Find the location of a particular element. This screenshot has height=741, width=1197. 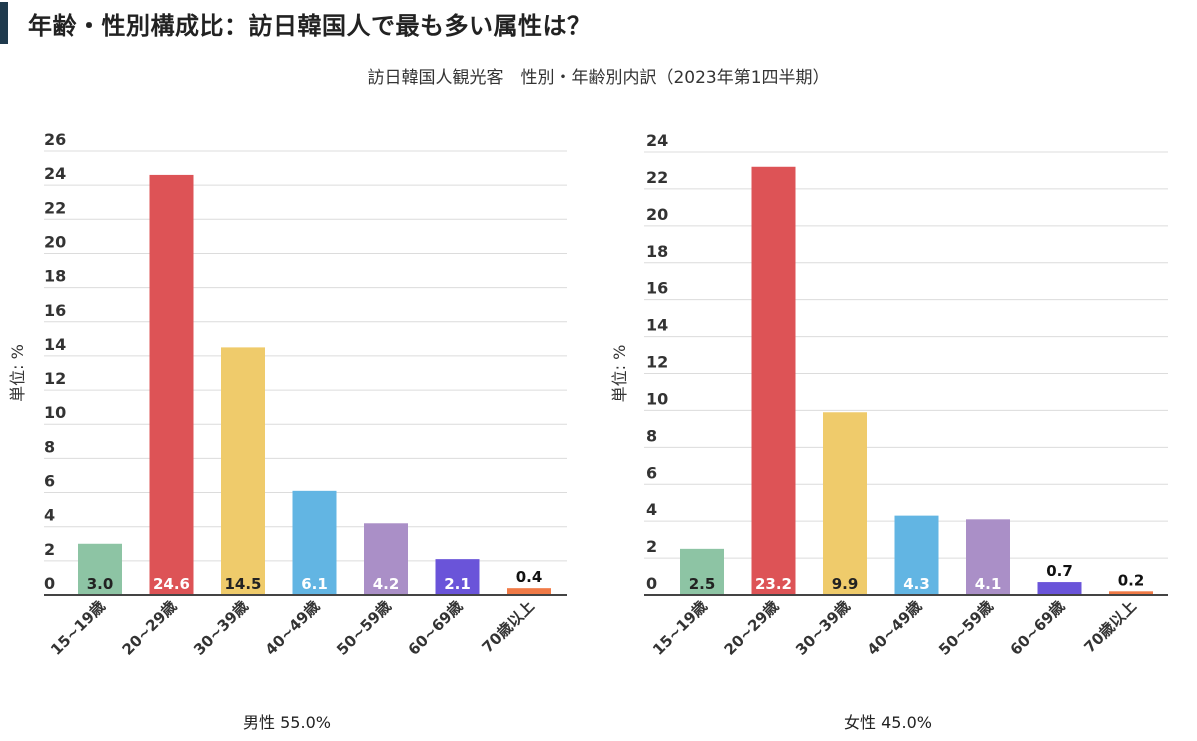

bar-value-label: 4.3 is located at coordinates (916, 584).